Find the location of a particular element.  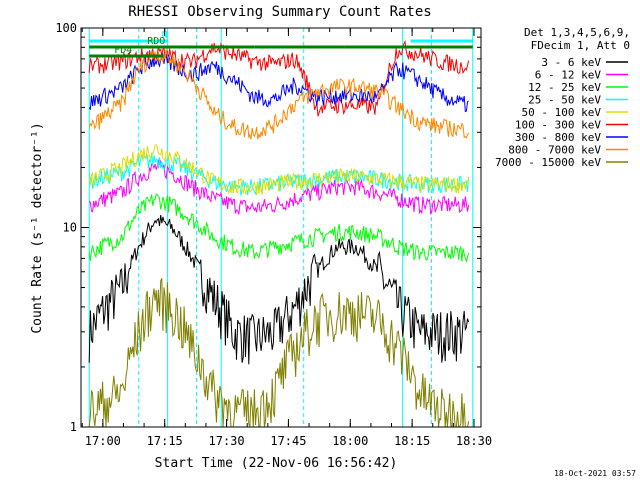

x-tick-label-0: 17:00 is located at coordinates (103, 441).